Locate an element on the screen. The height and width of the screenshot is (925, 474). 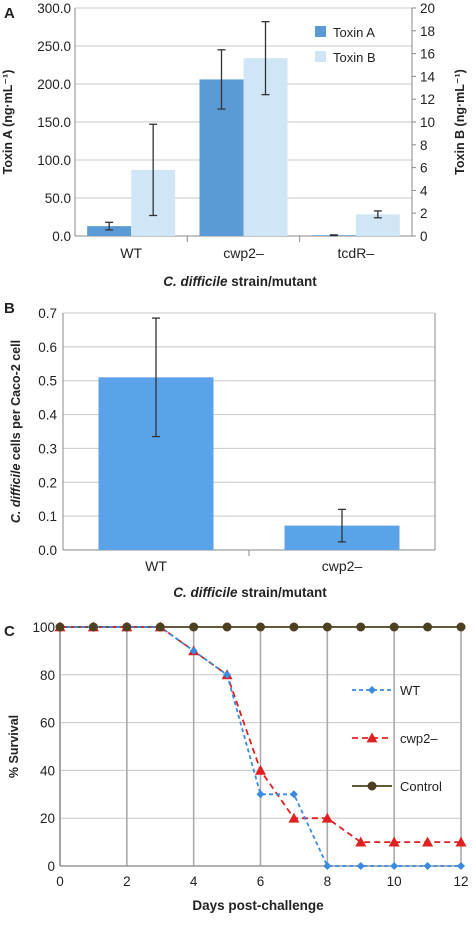
legend-swatch-toxin-a is located at coordinates (320, 31).